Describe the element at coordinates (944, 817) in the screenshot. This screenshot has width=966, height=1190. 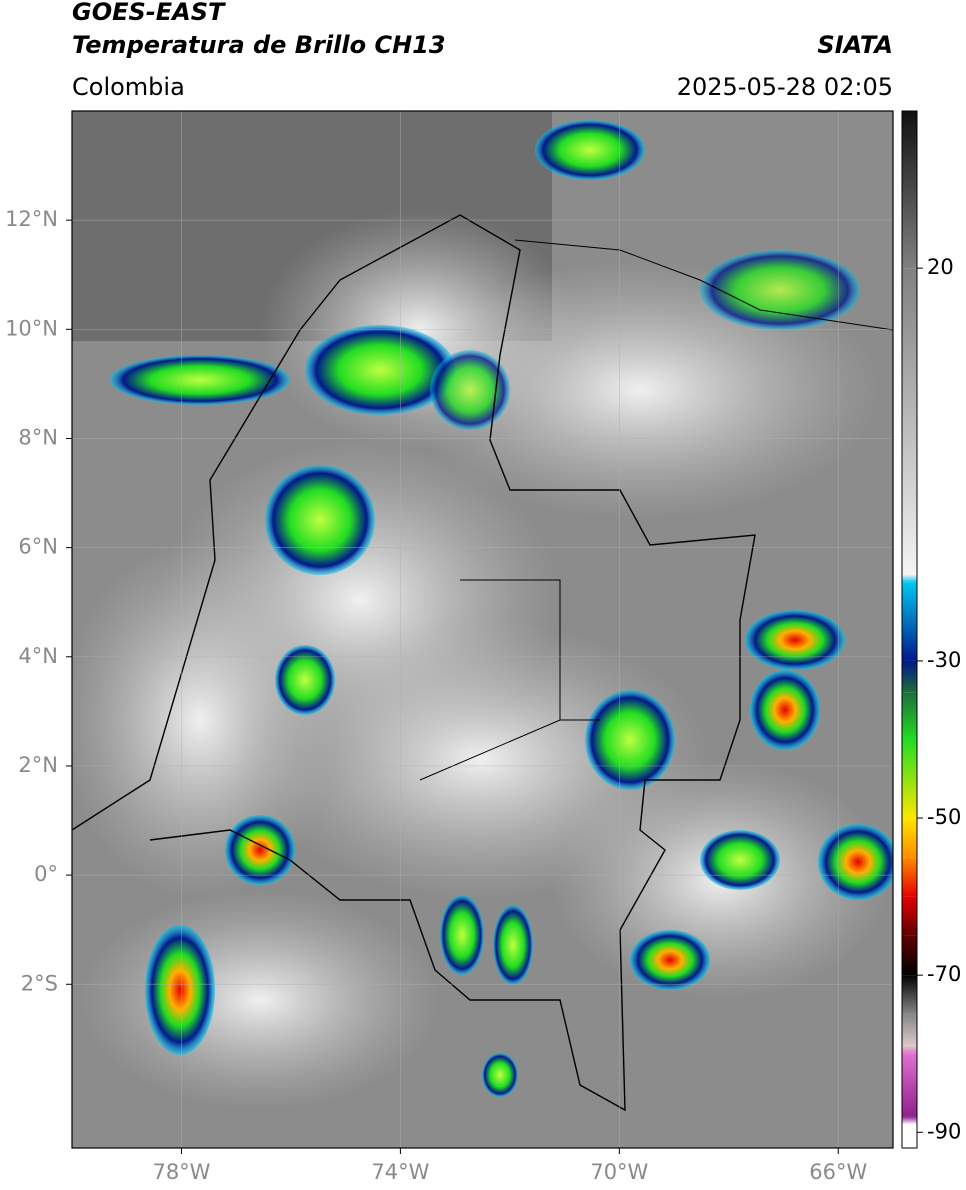
I see `colorbar-tick-label: -50` at that location.